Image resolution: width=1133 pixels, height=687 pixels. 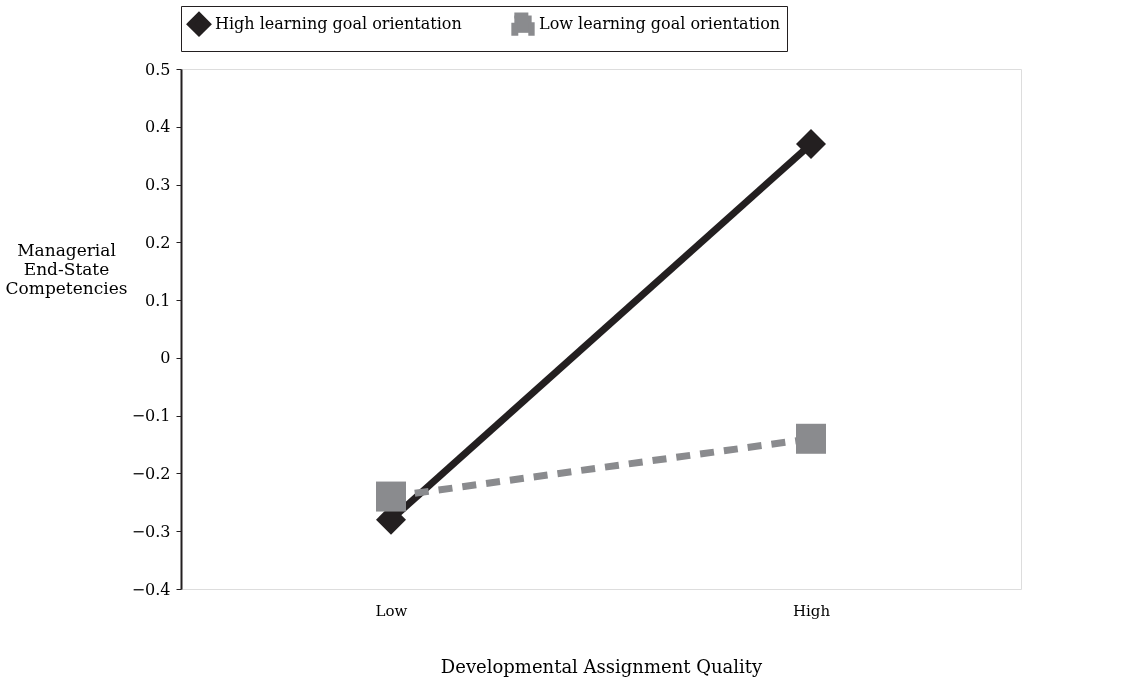 What do you see at coordinates (602, 666) in the screenshot?
I see `x-axis-title: Developmental Assignment Quality` at bounding box center [602, 666].